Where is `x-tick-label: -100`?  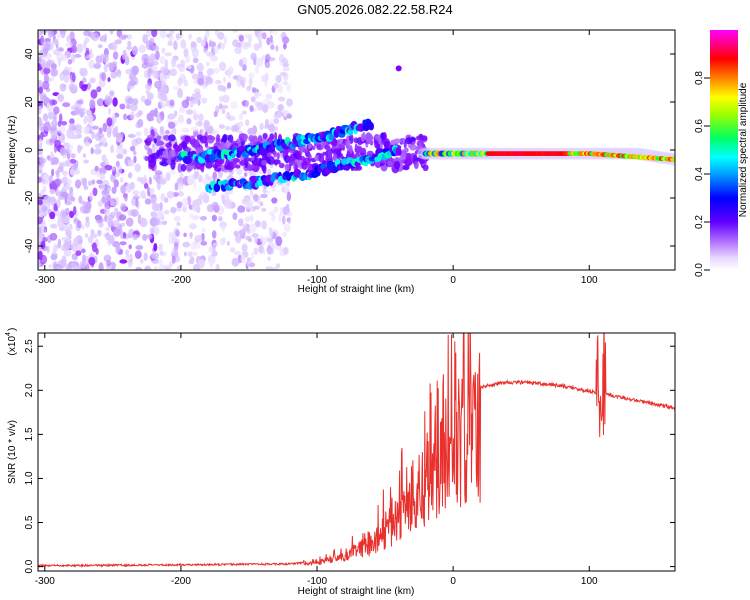 x-tick-label: -100 is located at coordinates (317, 581).